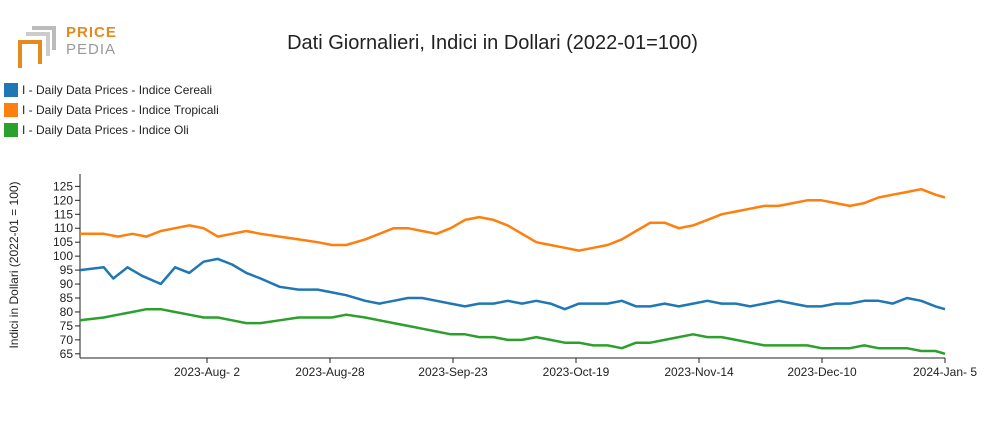  What do you see at coordinates (11, 90) in the screenshot?
I see `legend-swatch-cereali` at bounding box center [11, 90].